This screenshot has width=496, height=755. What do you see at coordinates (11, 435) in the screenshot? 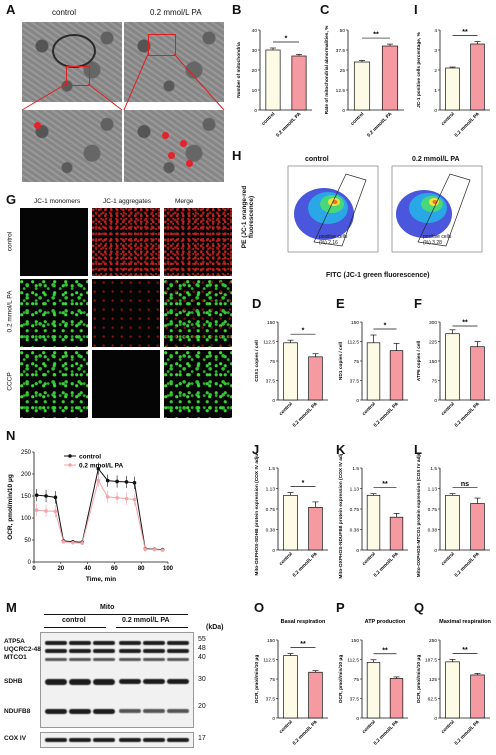
I see `panel-label-n: N` at bounding box center [11, 435].